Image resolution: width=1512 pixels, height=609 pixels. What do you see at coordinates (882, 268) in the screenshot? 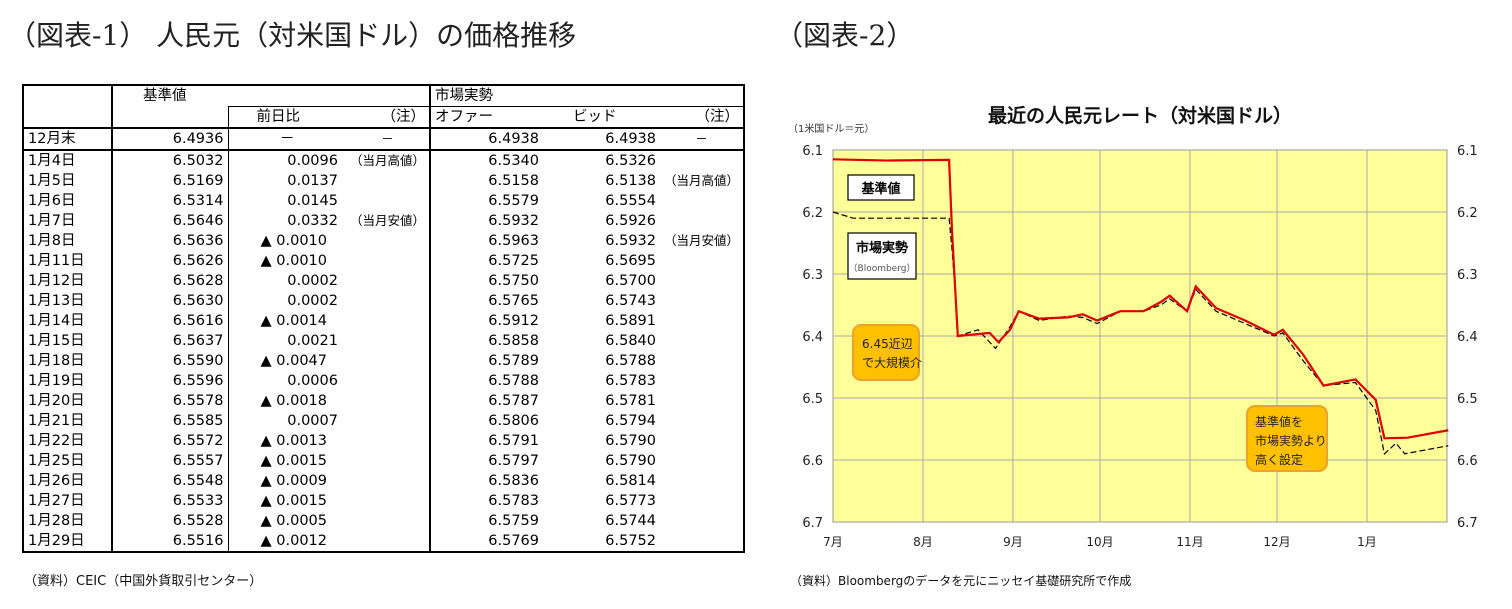
I see `legend-label-market-sub: （Bloomberg）` at bounding box center [882, 268].